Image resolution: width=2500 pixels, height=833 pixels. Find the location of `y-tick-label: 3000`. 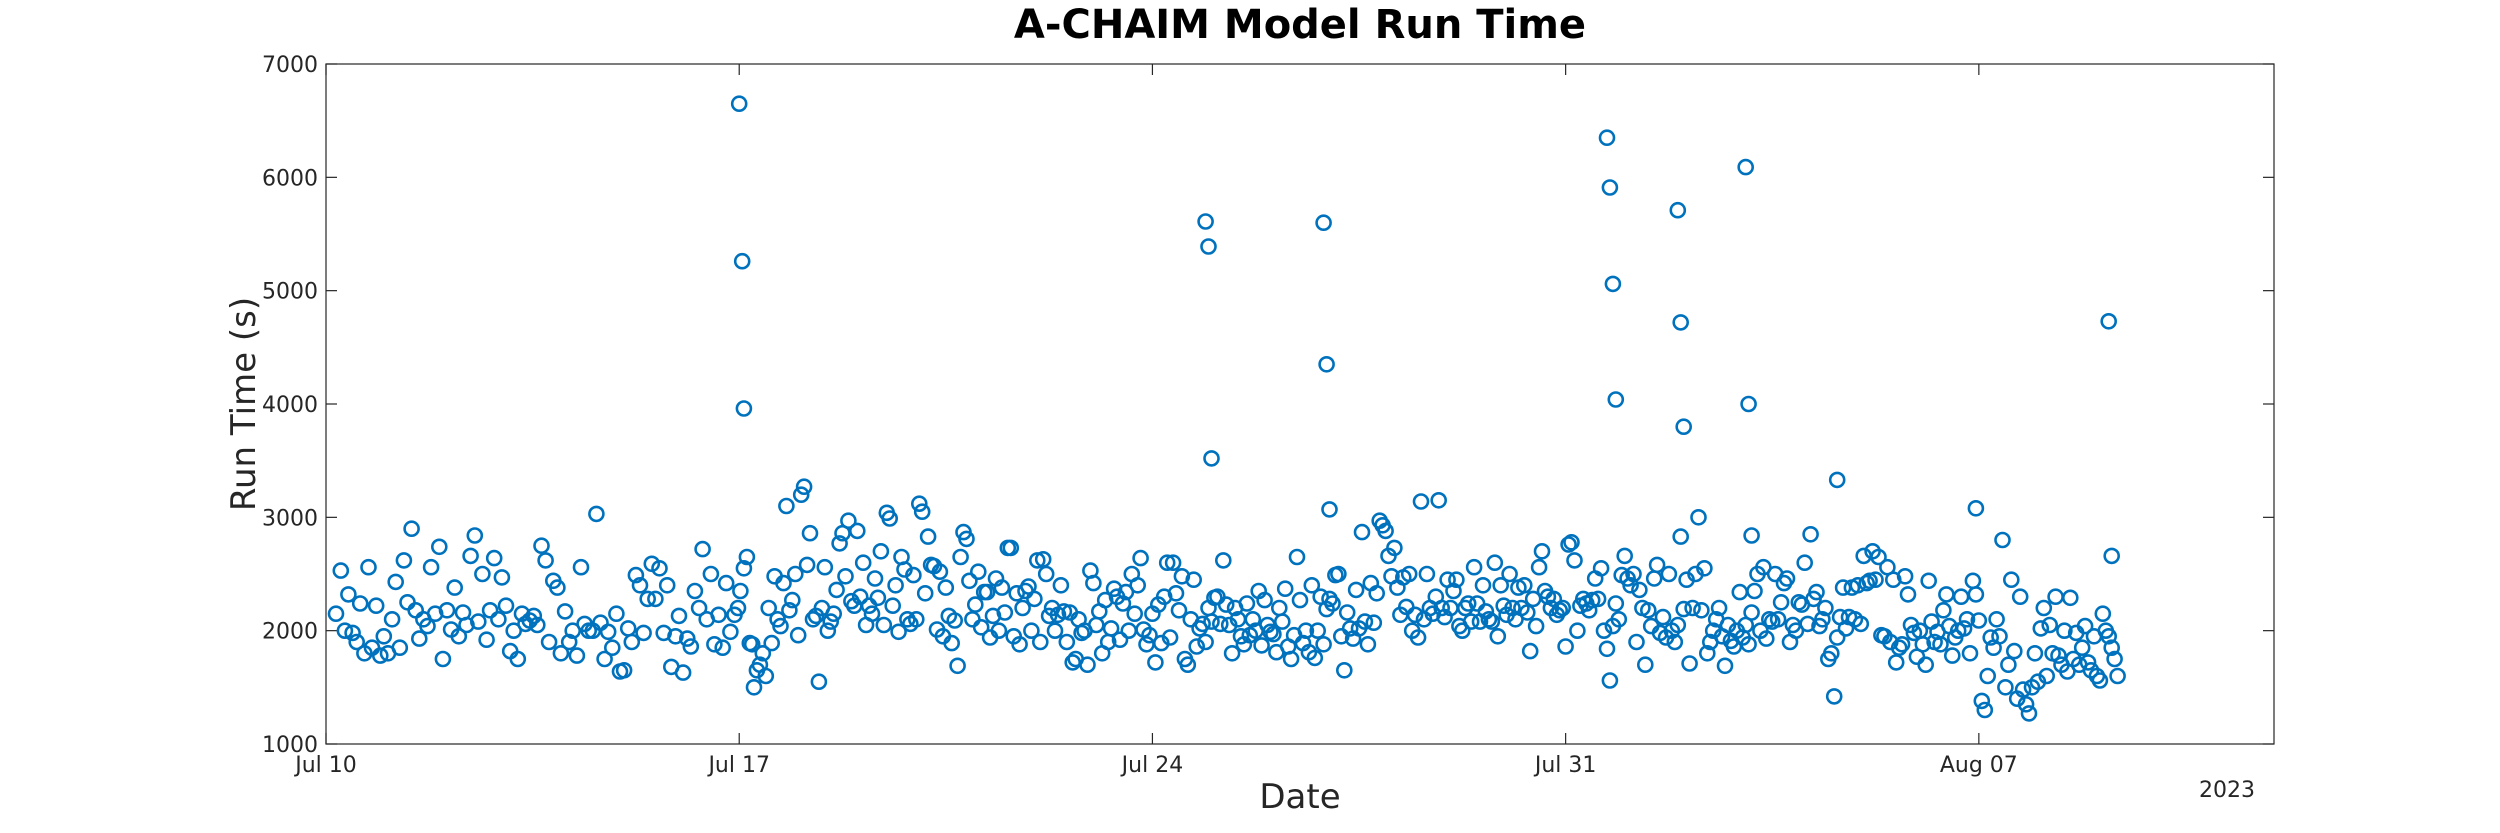

y-tick-label: 3000 is located at coordinates (290, 518).